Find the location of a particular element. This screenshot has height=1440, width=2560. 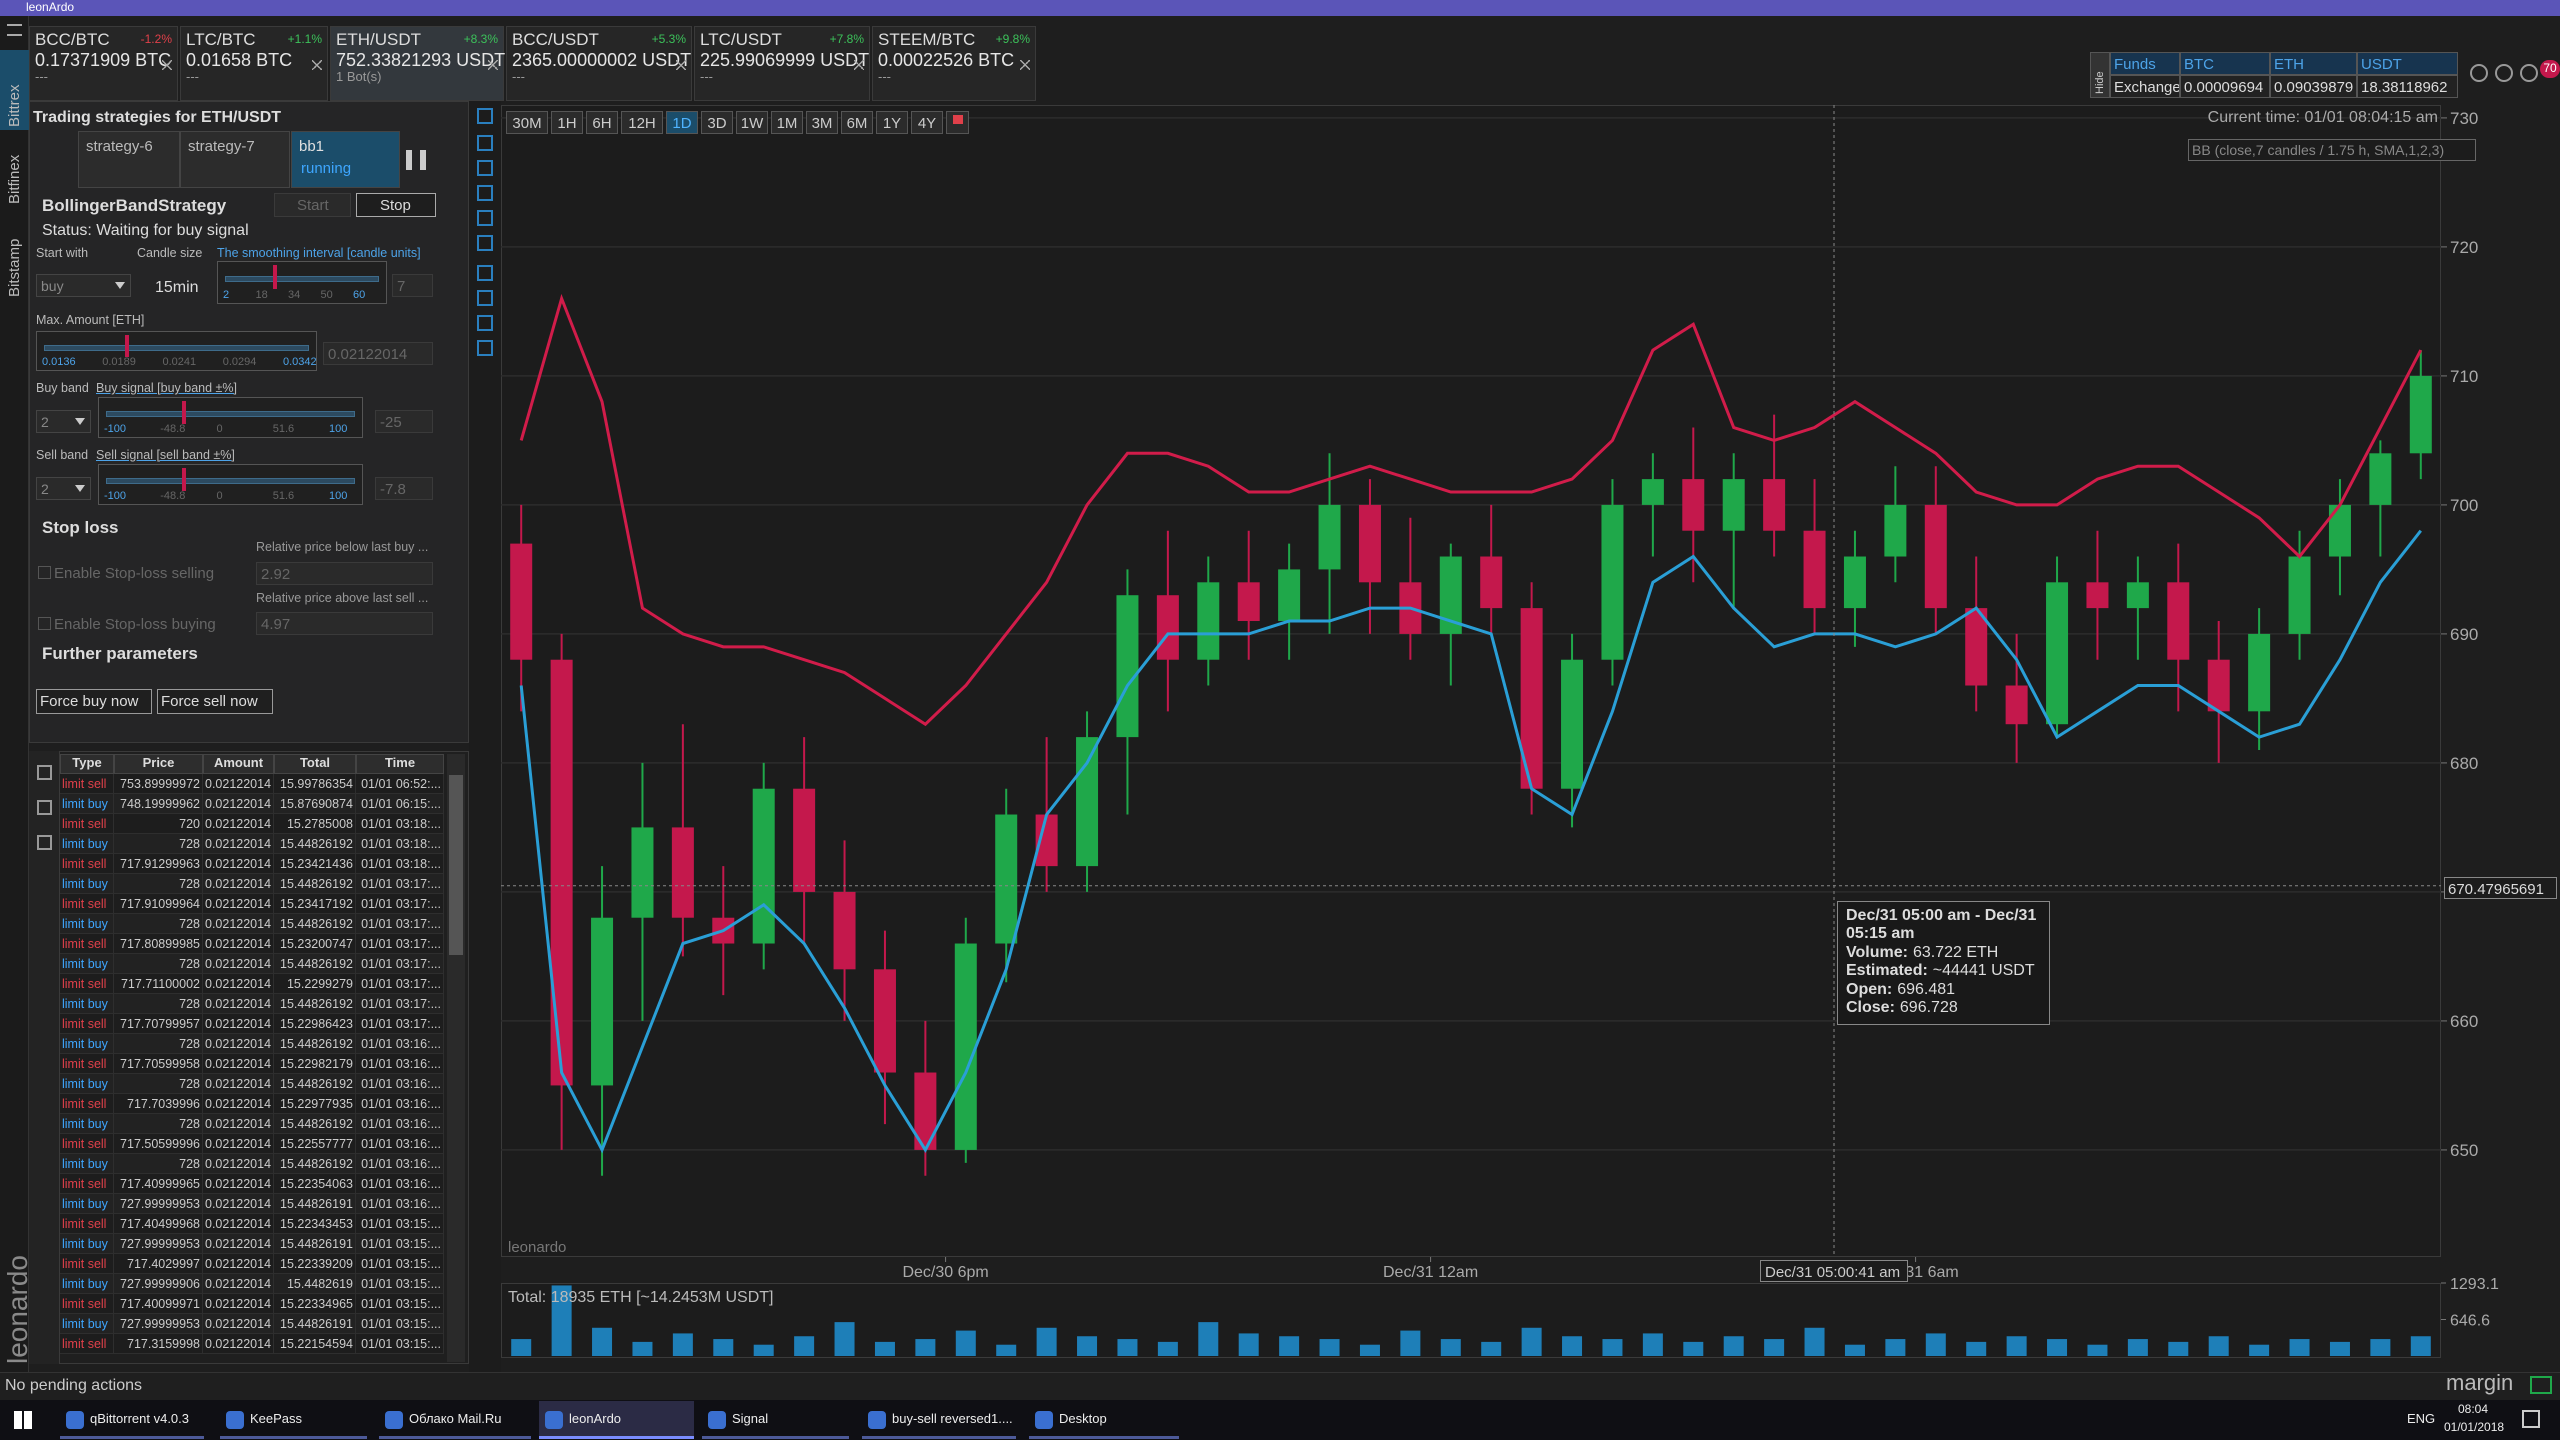

taskbar-label: Desktop is located at coordinates (1083, 1419).